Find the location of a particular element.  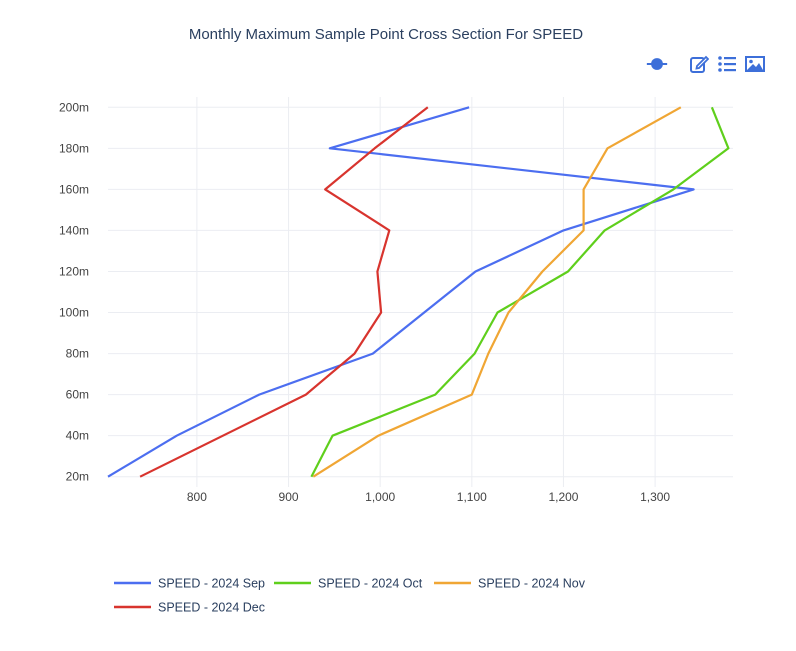

legend-item: SPEED - 2024 Nov is located at coordinates (510, 584).